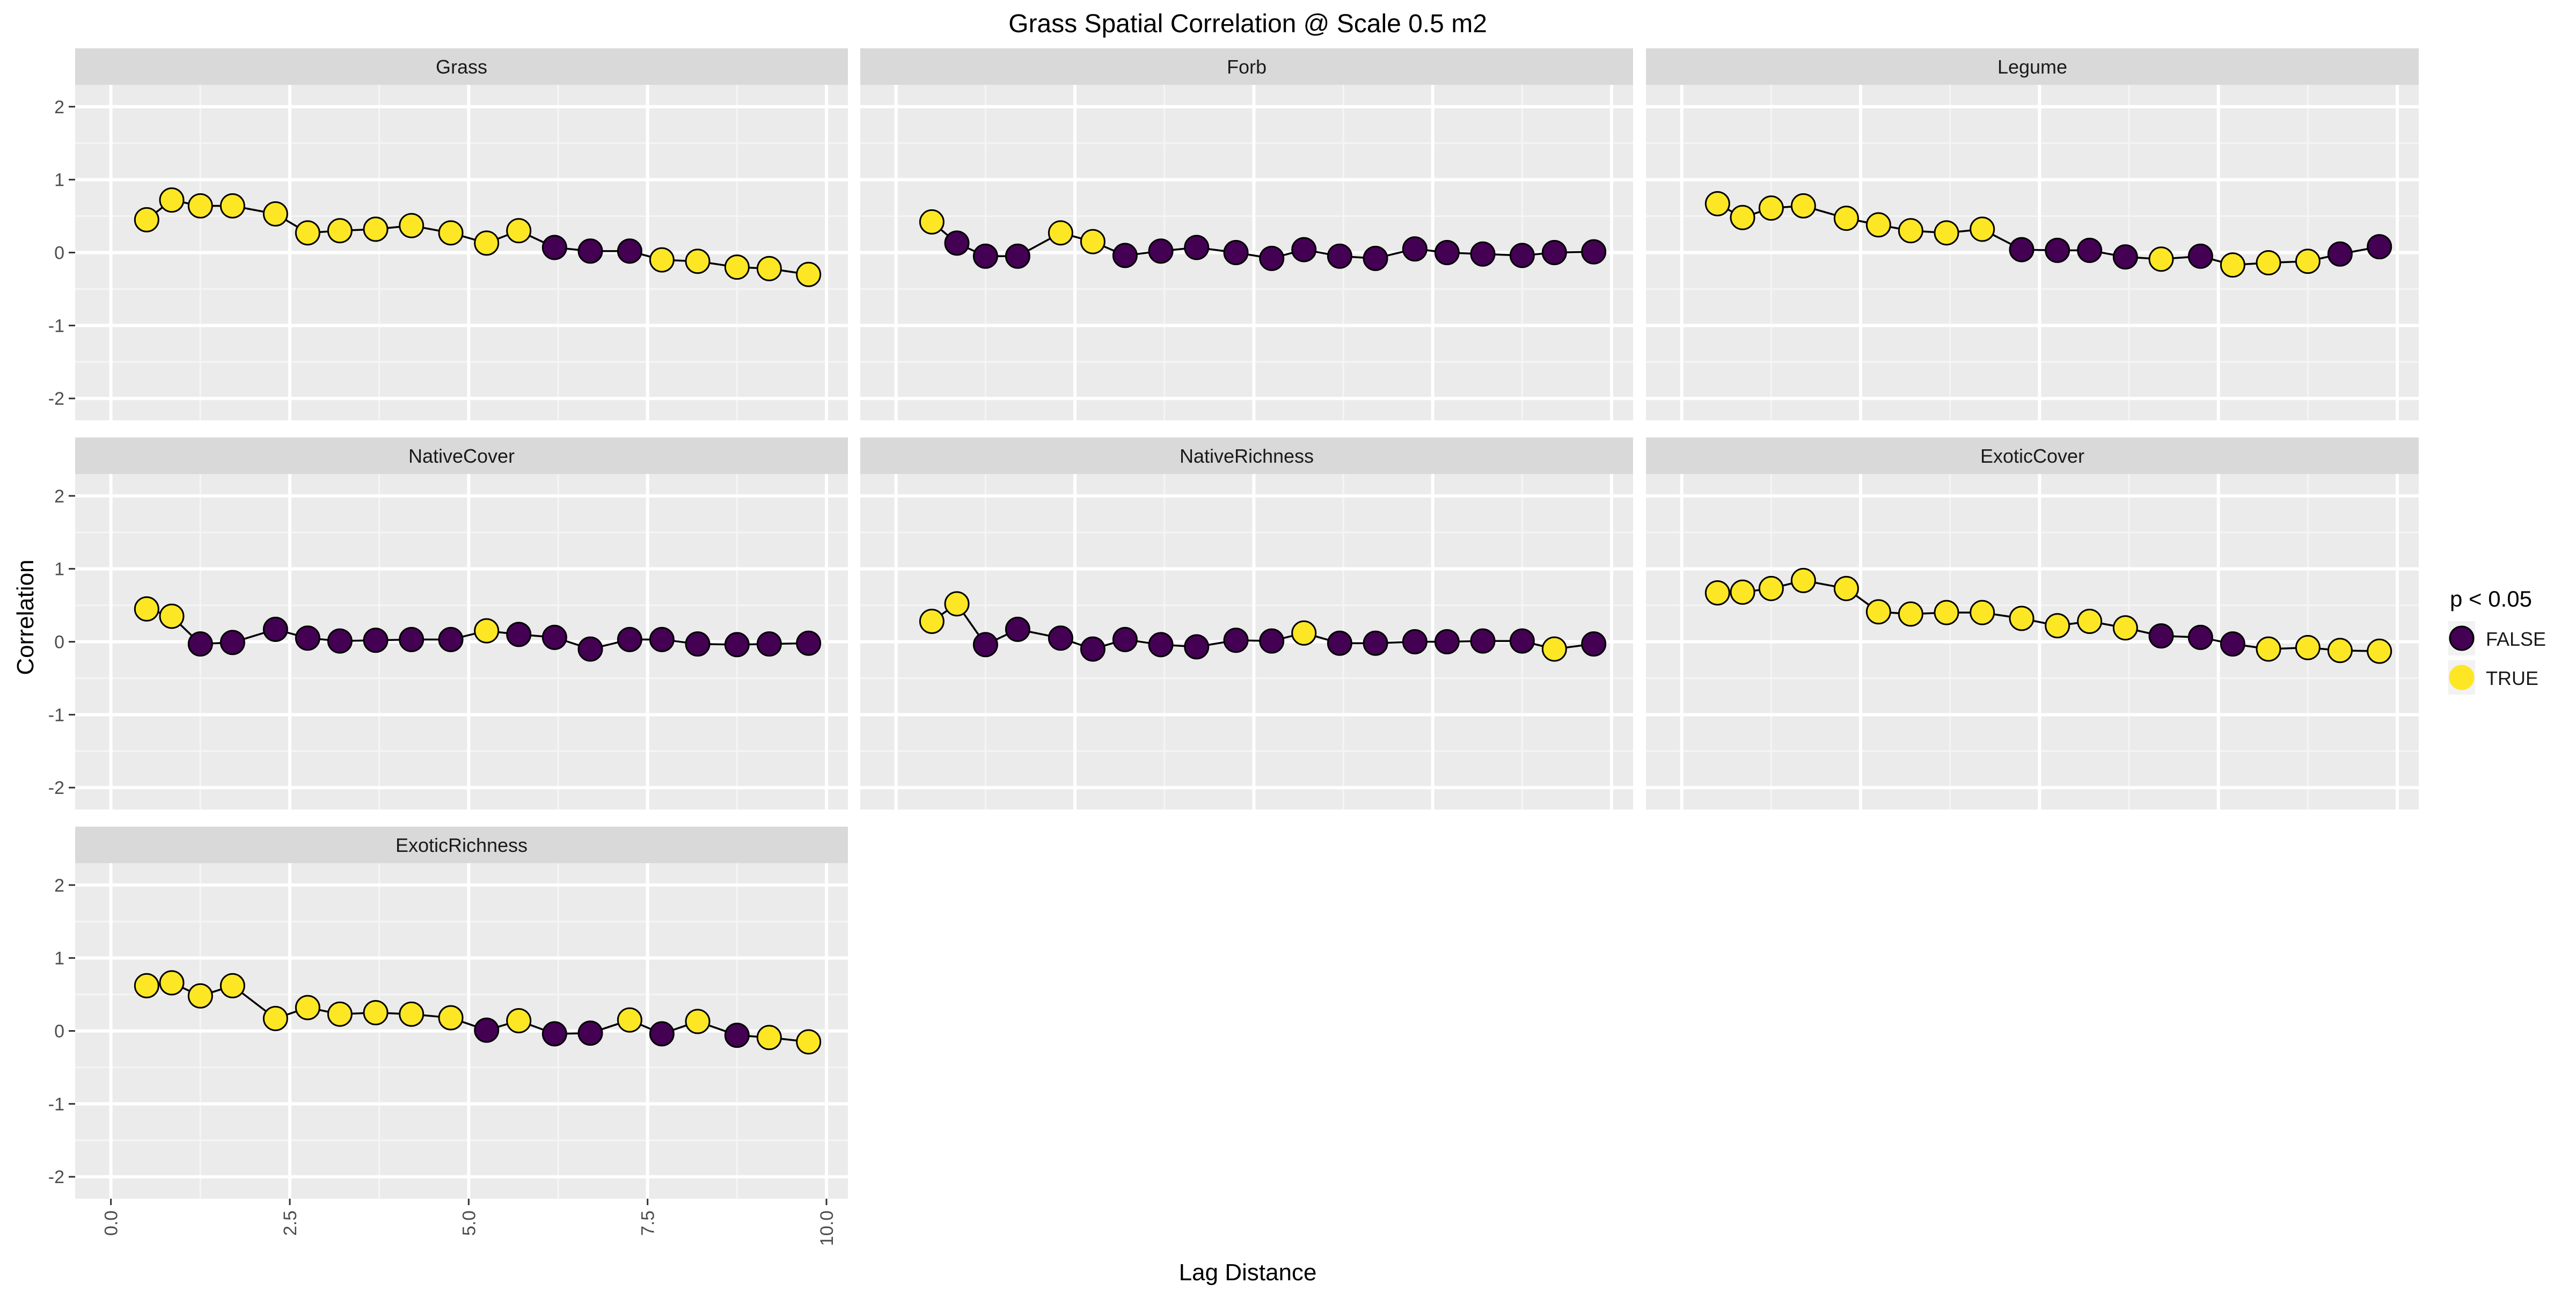  Describe the element at coordinates (56, 1177) in the screenshot. I see `y-tick-label: -2` at that location.